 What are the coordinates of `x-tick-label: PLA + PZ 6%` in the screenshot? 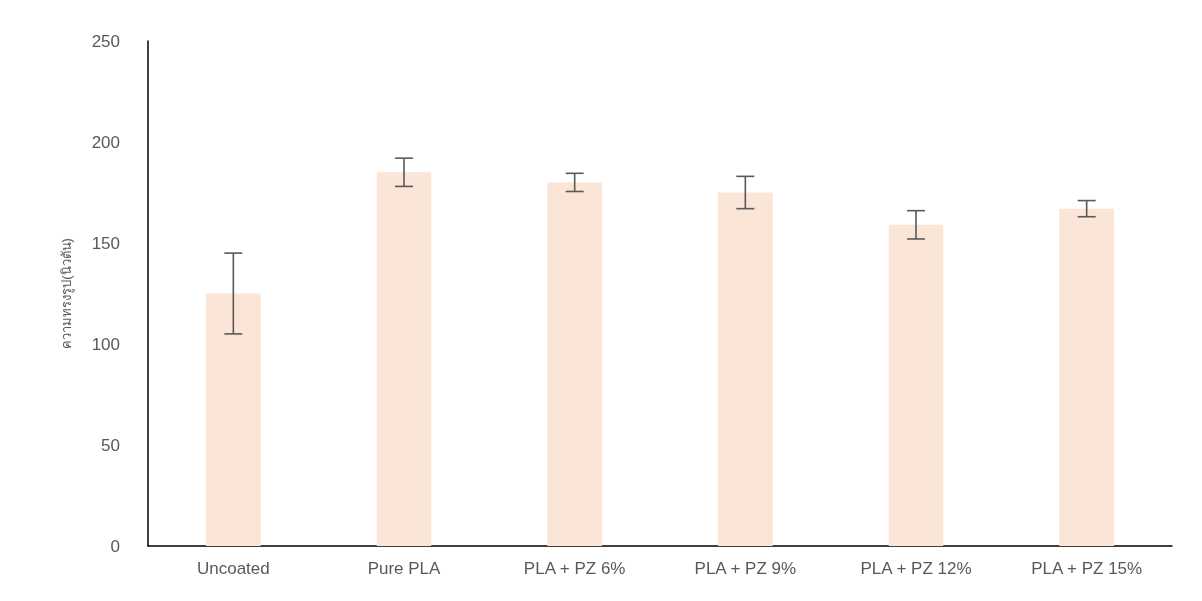 It's located at (574, 568).